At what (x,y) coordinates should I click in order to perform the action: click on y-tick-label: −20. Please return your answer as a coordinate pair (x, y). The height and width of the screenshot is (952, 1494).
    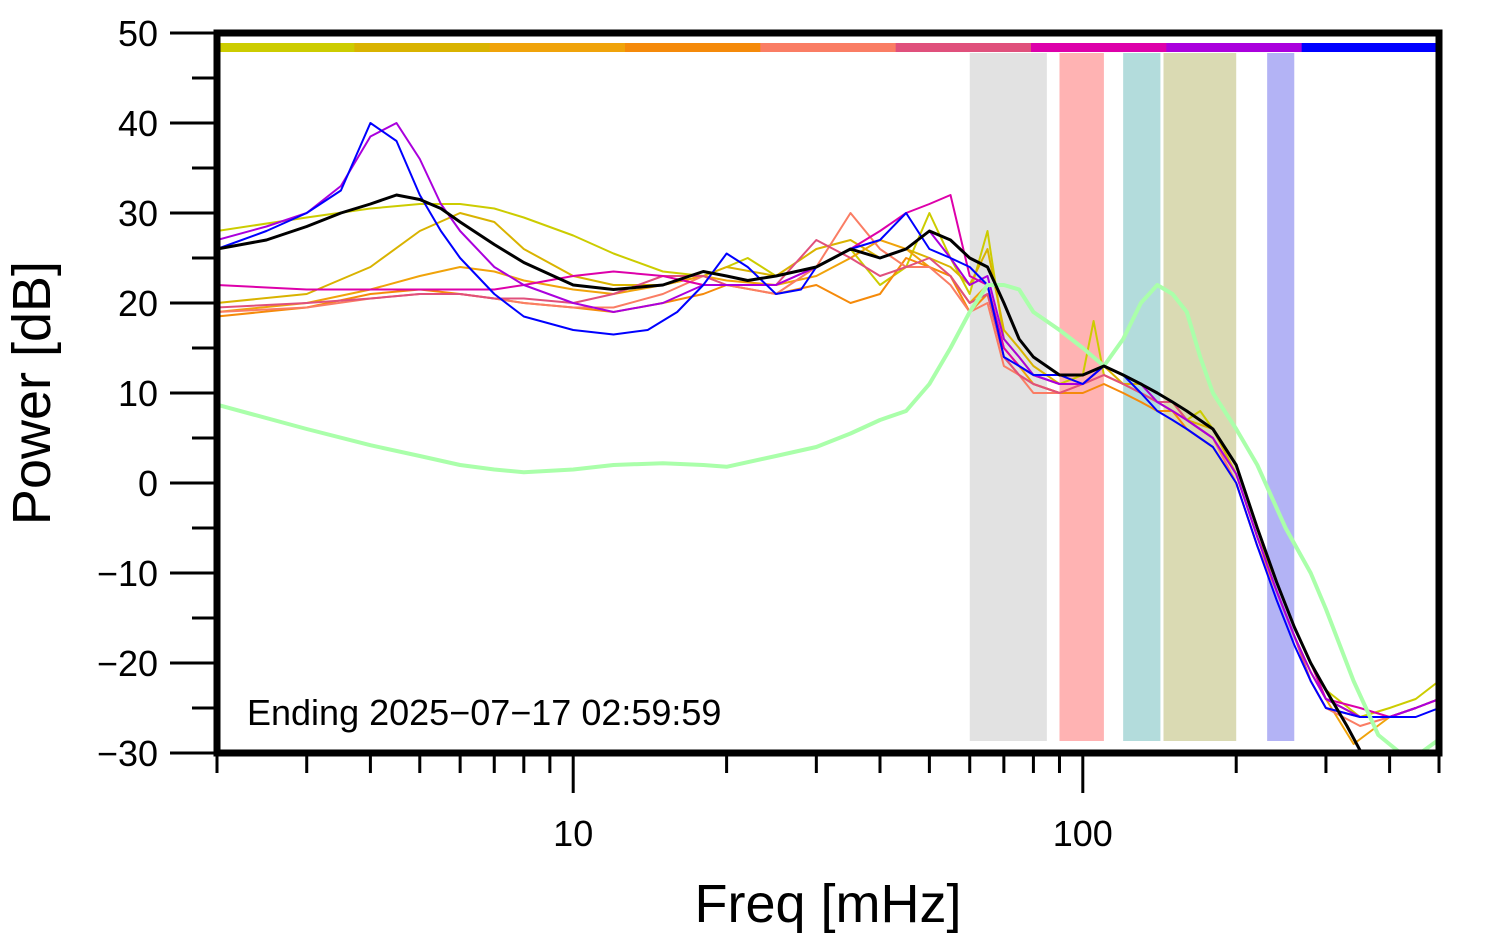
    Looking at the image, I should click on (127, 663).